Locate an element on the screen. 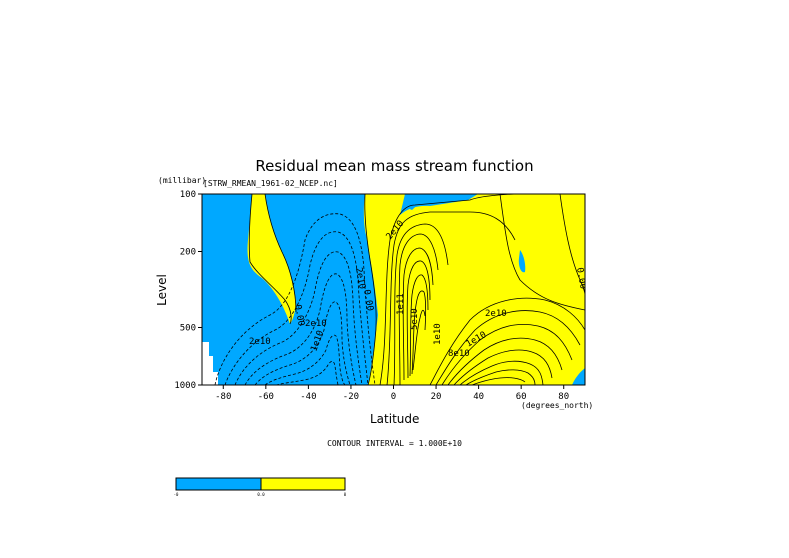 This screenshot has height=558, width=789. y-axis-units: (millibar) is located at coordinates (182, 180).